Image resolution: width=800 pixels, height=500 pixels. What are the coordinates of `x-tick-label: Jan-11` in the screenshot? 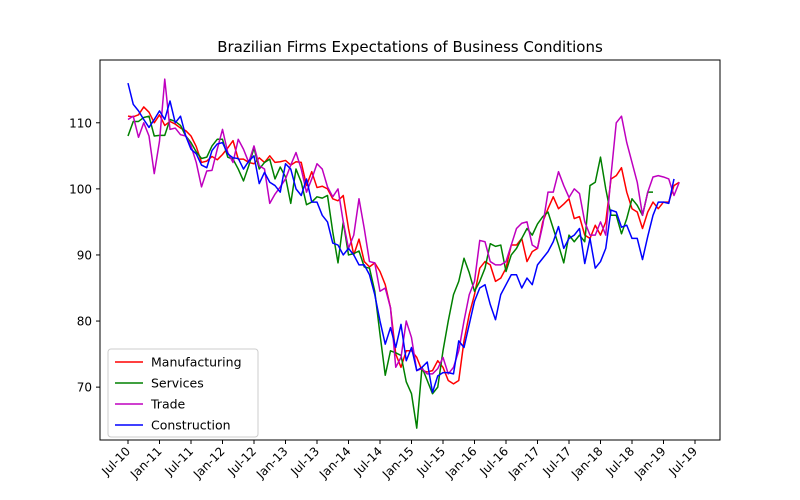 It's located at (146, 463).